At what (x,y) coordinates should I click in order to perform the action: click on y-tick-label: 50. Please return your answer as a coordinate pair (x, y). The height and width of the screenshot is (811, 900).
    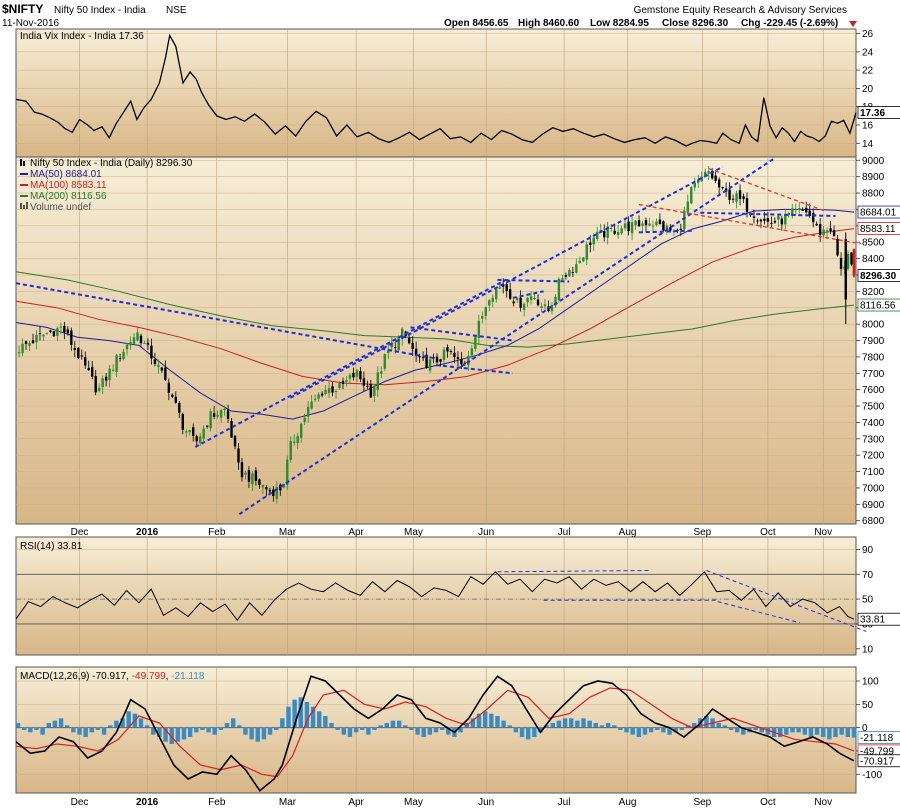
    Looking at the image, I should click on (868, 705).